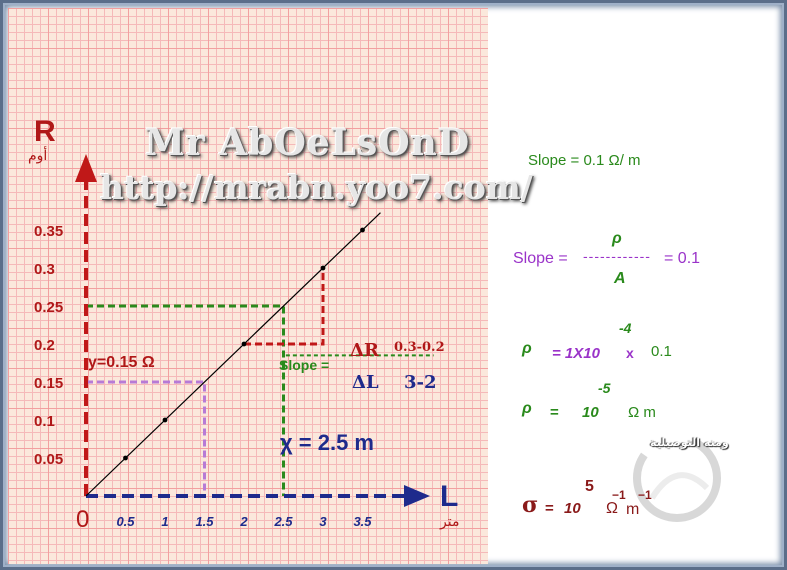  I want to click on y-tick-label: 0.25, so click(48, 307).